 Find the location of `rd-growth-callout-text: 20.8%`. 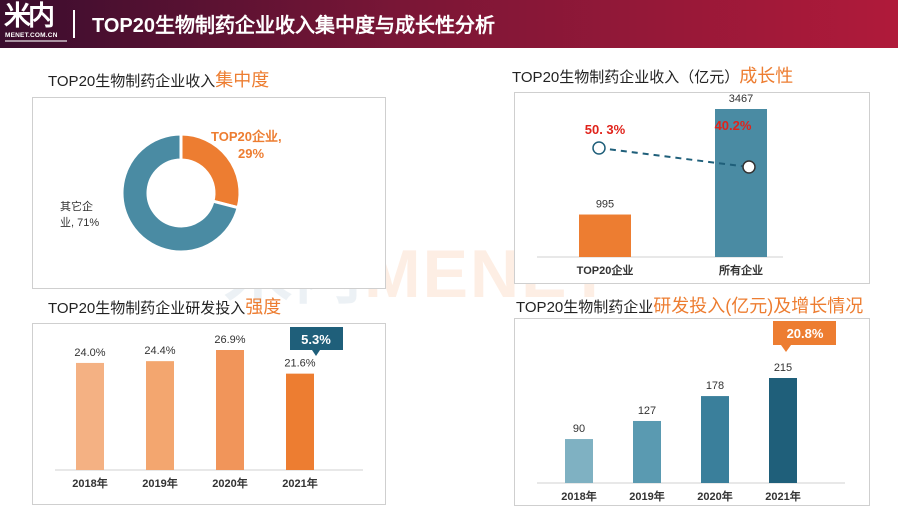

rd-growth-callout-text: 20.8% is located at coordinates (805, 333).